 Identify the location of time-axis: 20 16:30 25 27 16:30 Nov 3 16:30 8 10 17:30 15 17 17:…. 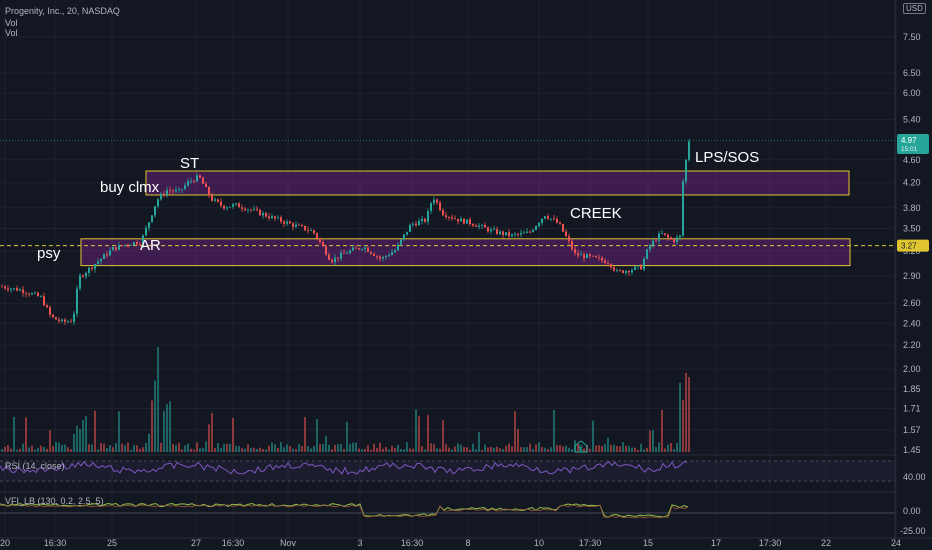
(450, 543).